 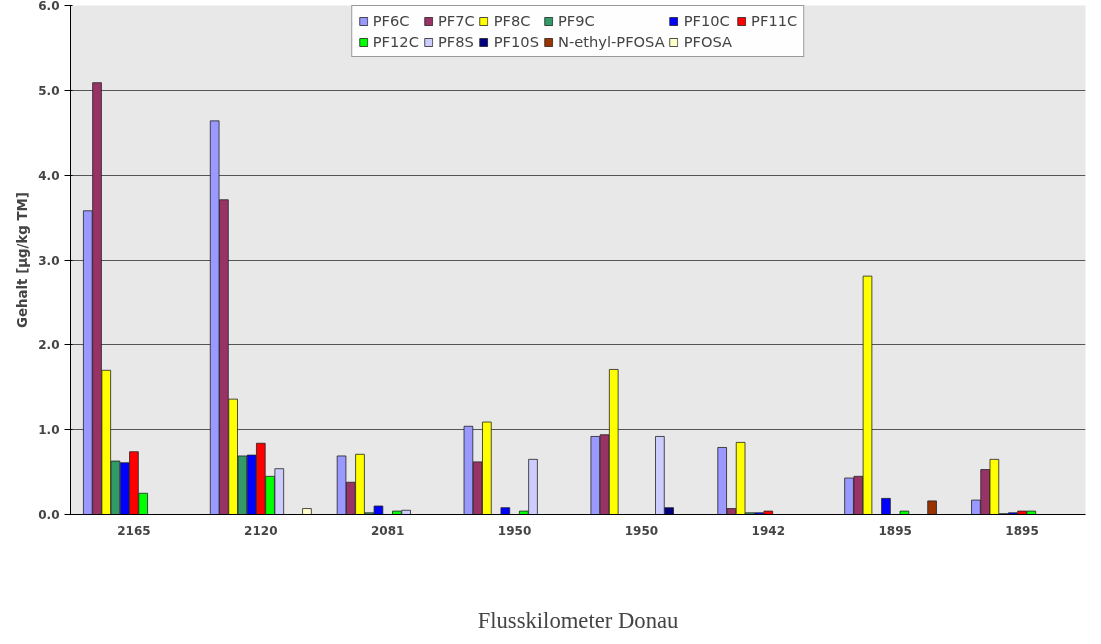 I want to click on legend-label: PF8C, so click(x=512, y=20).